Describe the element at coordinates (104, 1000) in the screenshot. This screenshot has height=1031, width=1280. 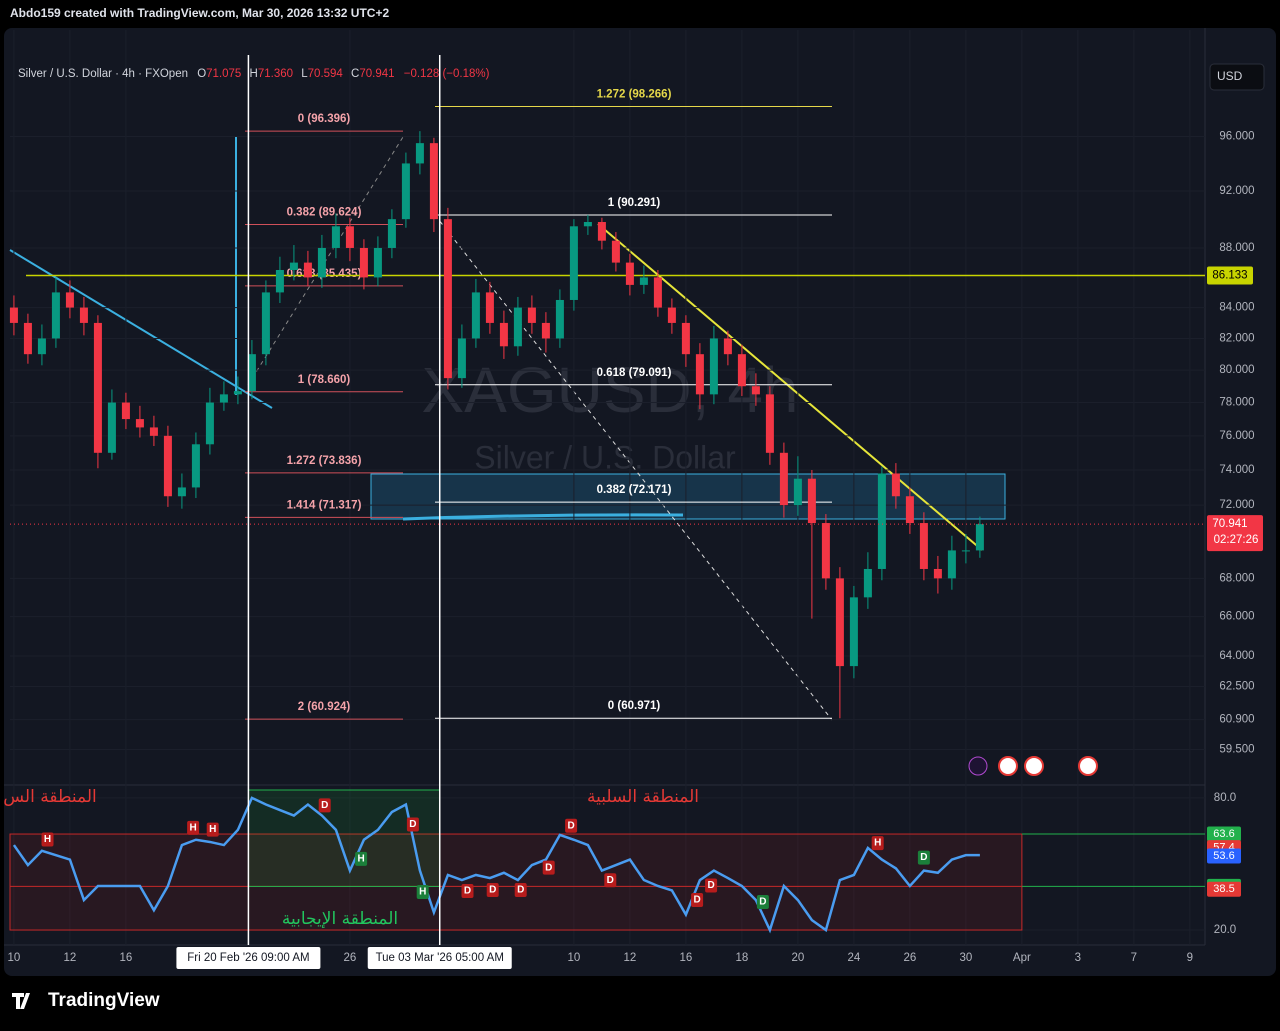
I see `brand: TradingView` at that location.